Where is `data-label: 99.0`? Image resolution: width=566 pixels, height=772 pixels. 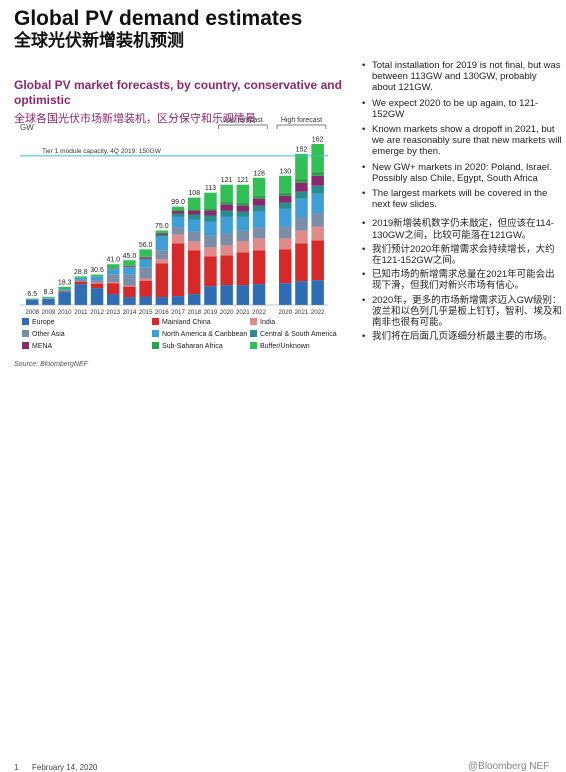
data-label: 99.0 is located at coordinates (178, 202).